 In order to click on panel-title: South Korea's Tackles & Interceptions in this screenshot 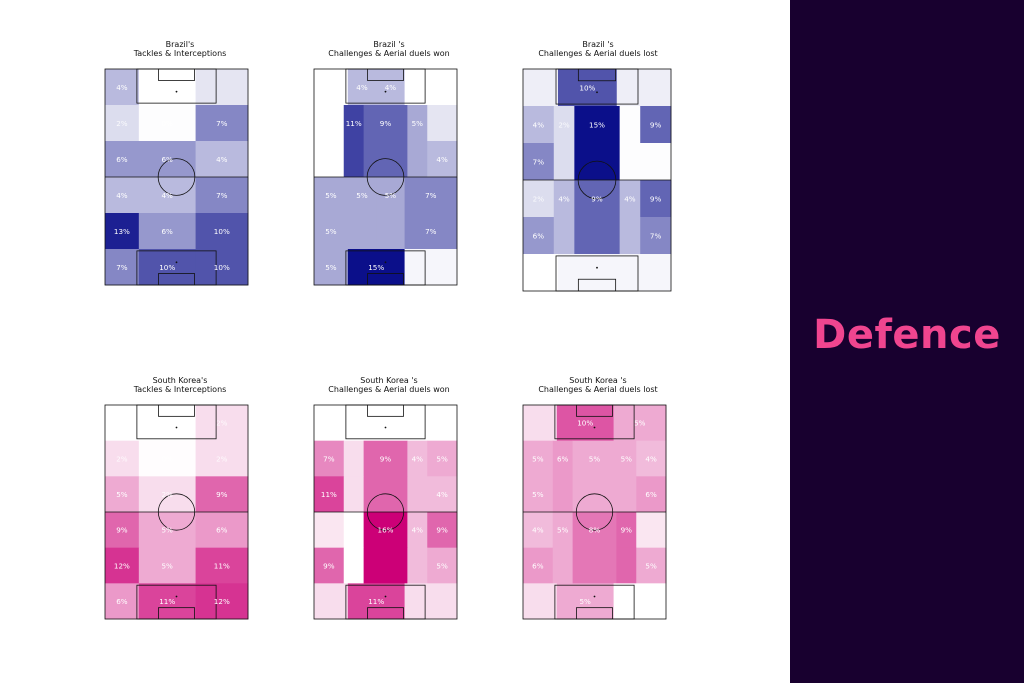, I will do `click(180, 385)`.